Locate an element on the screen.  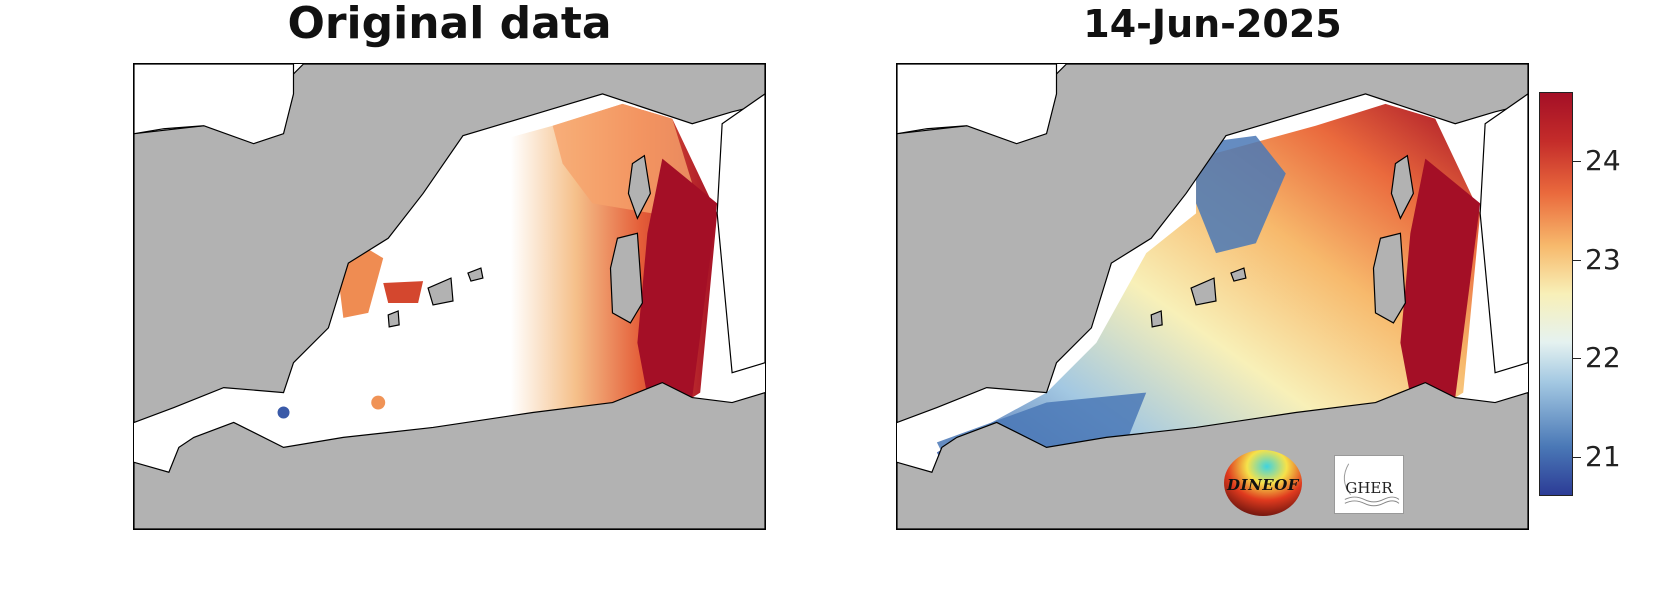
dineof-logo-graphic is located at coordinates (1263, 483).